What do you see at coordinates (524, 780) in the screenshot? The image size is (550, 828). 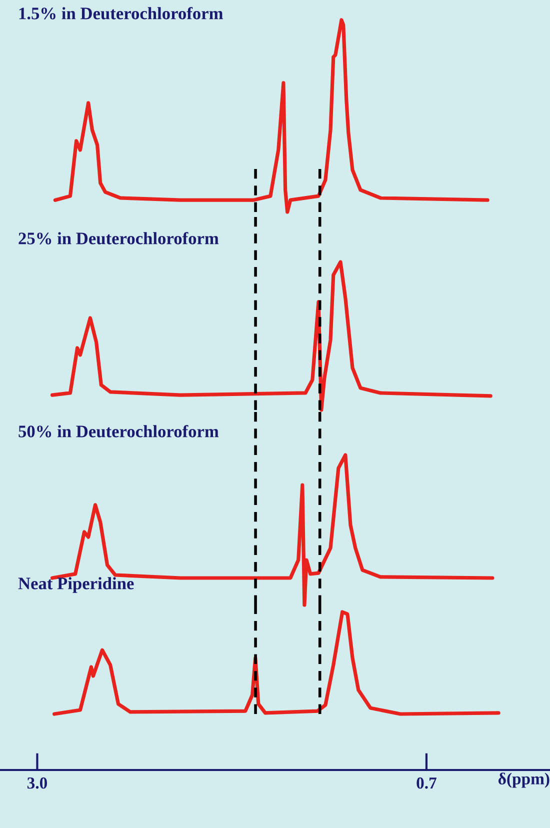 I see `x-axis-title: δ(ppm)` at bounding box center [524, 780].